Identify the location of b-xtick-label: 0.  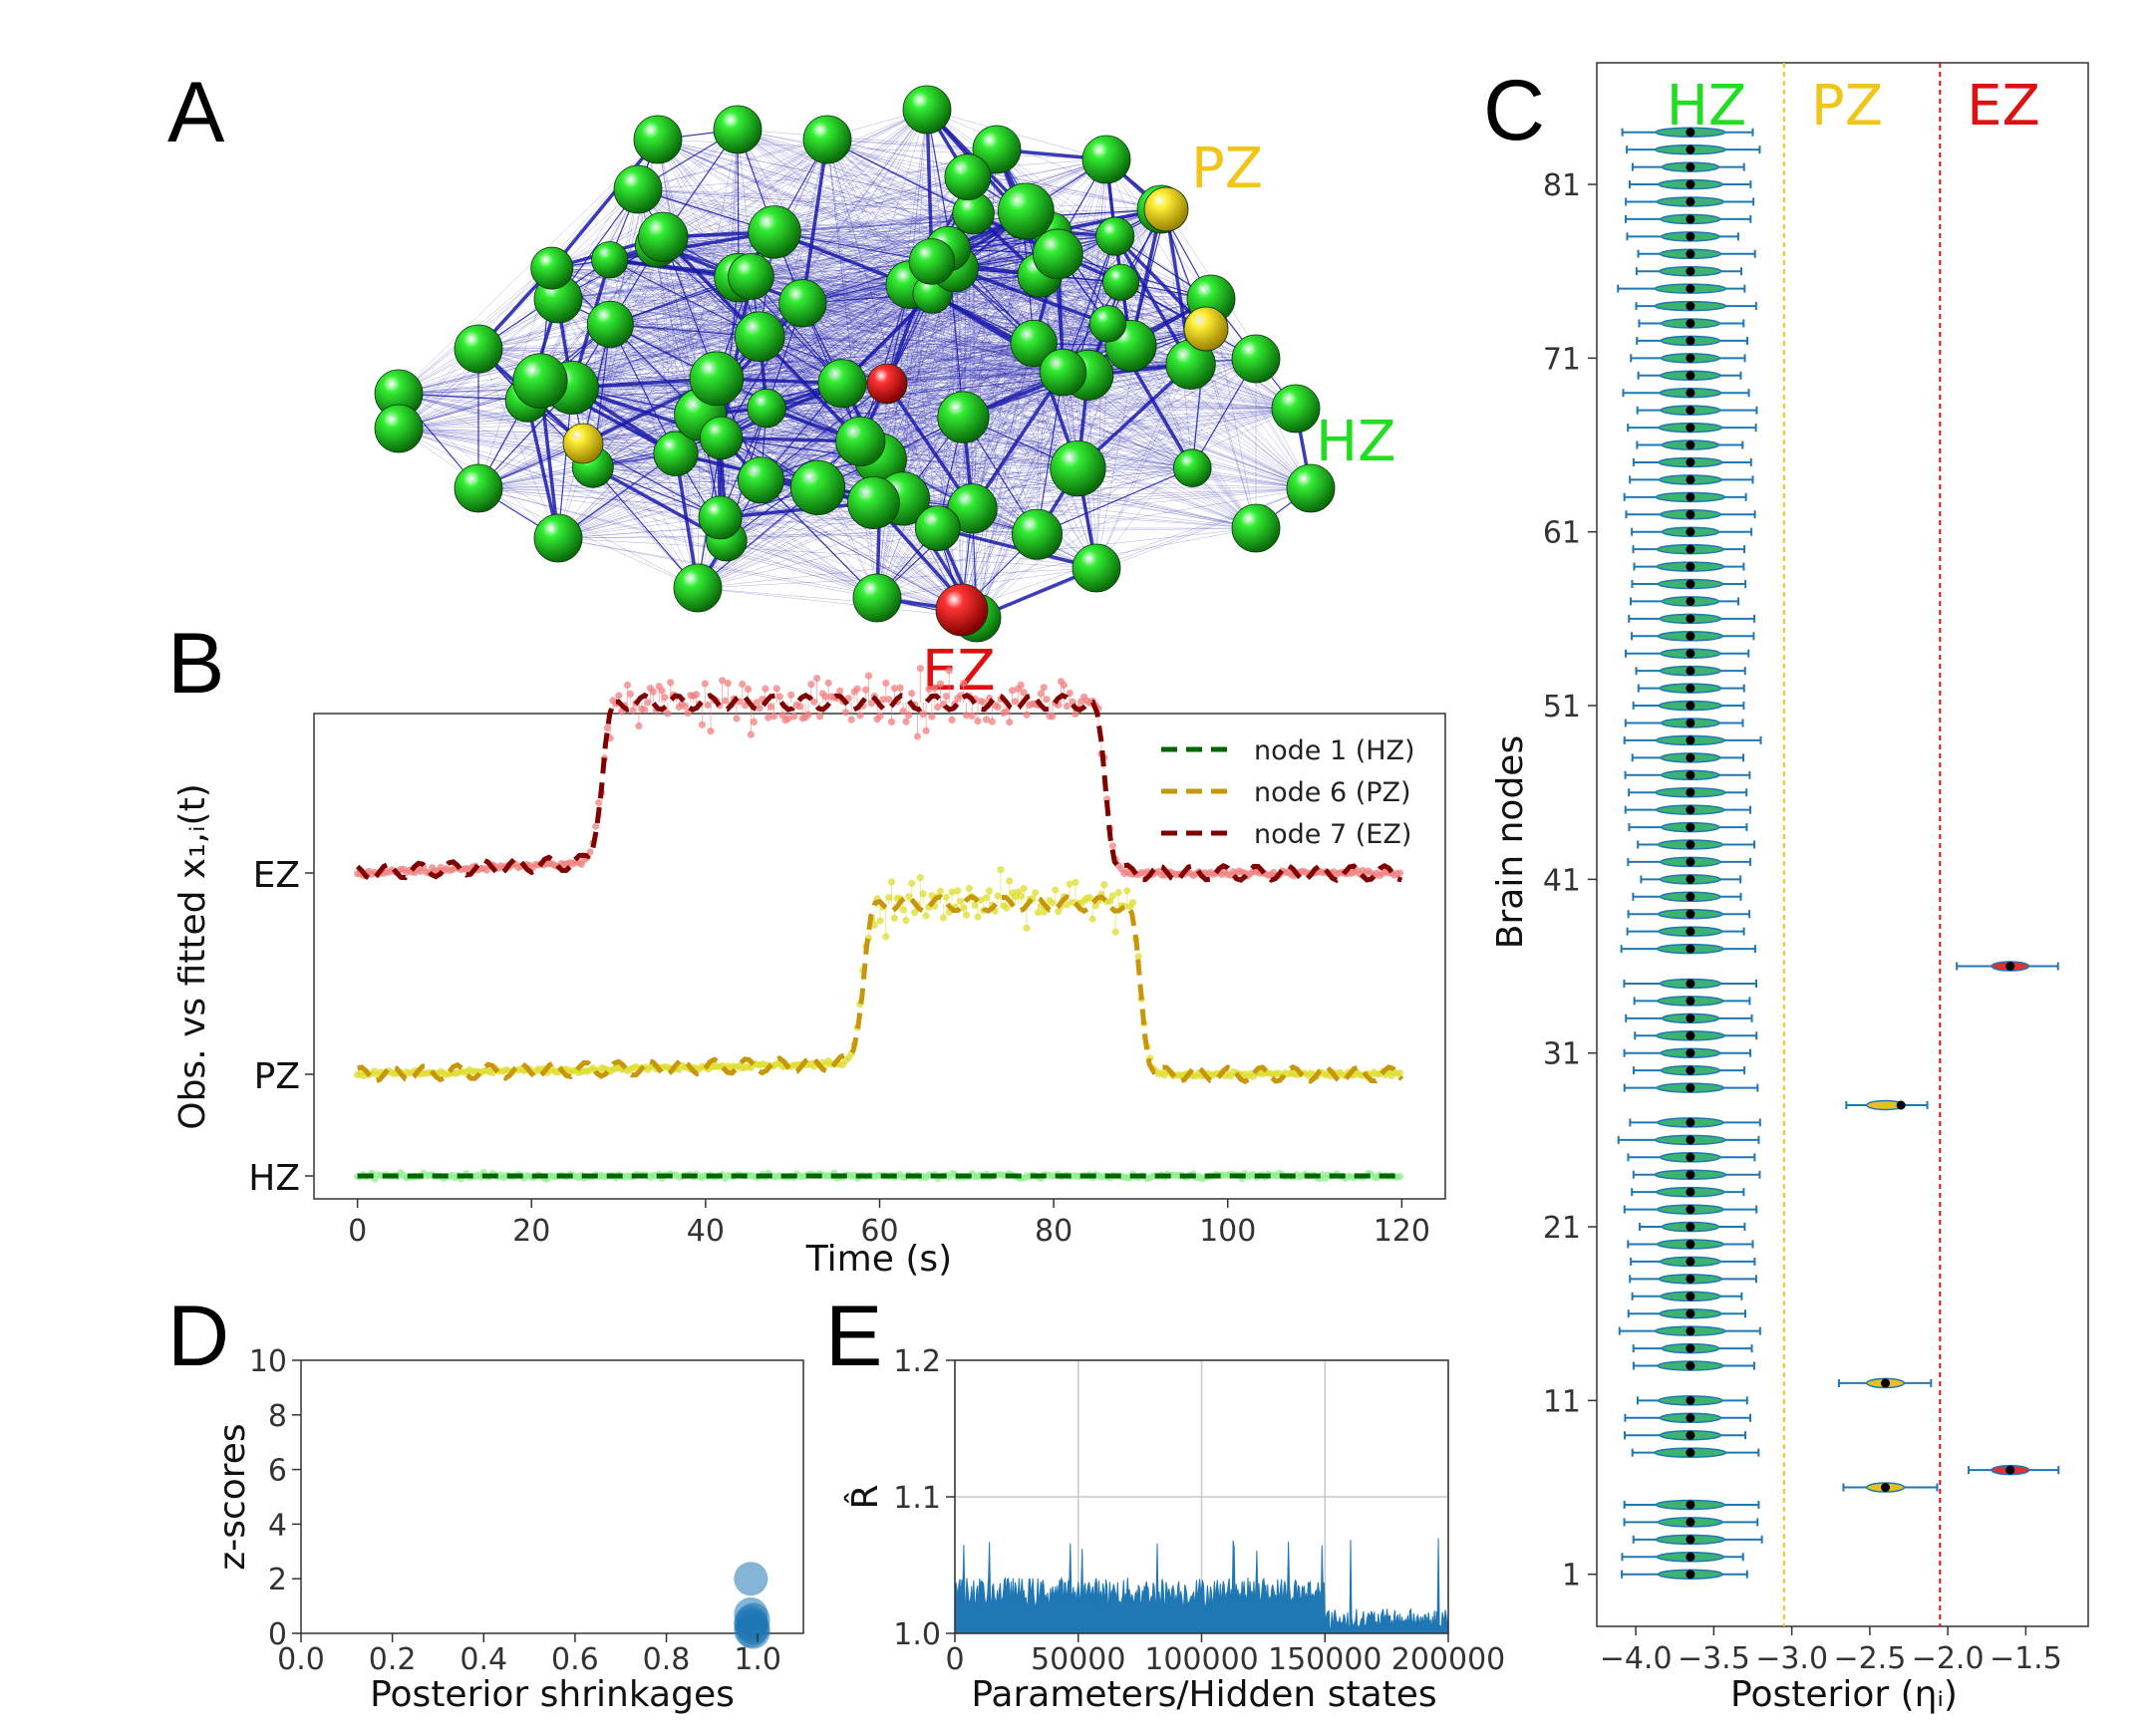
(357, 1231).